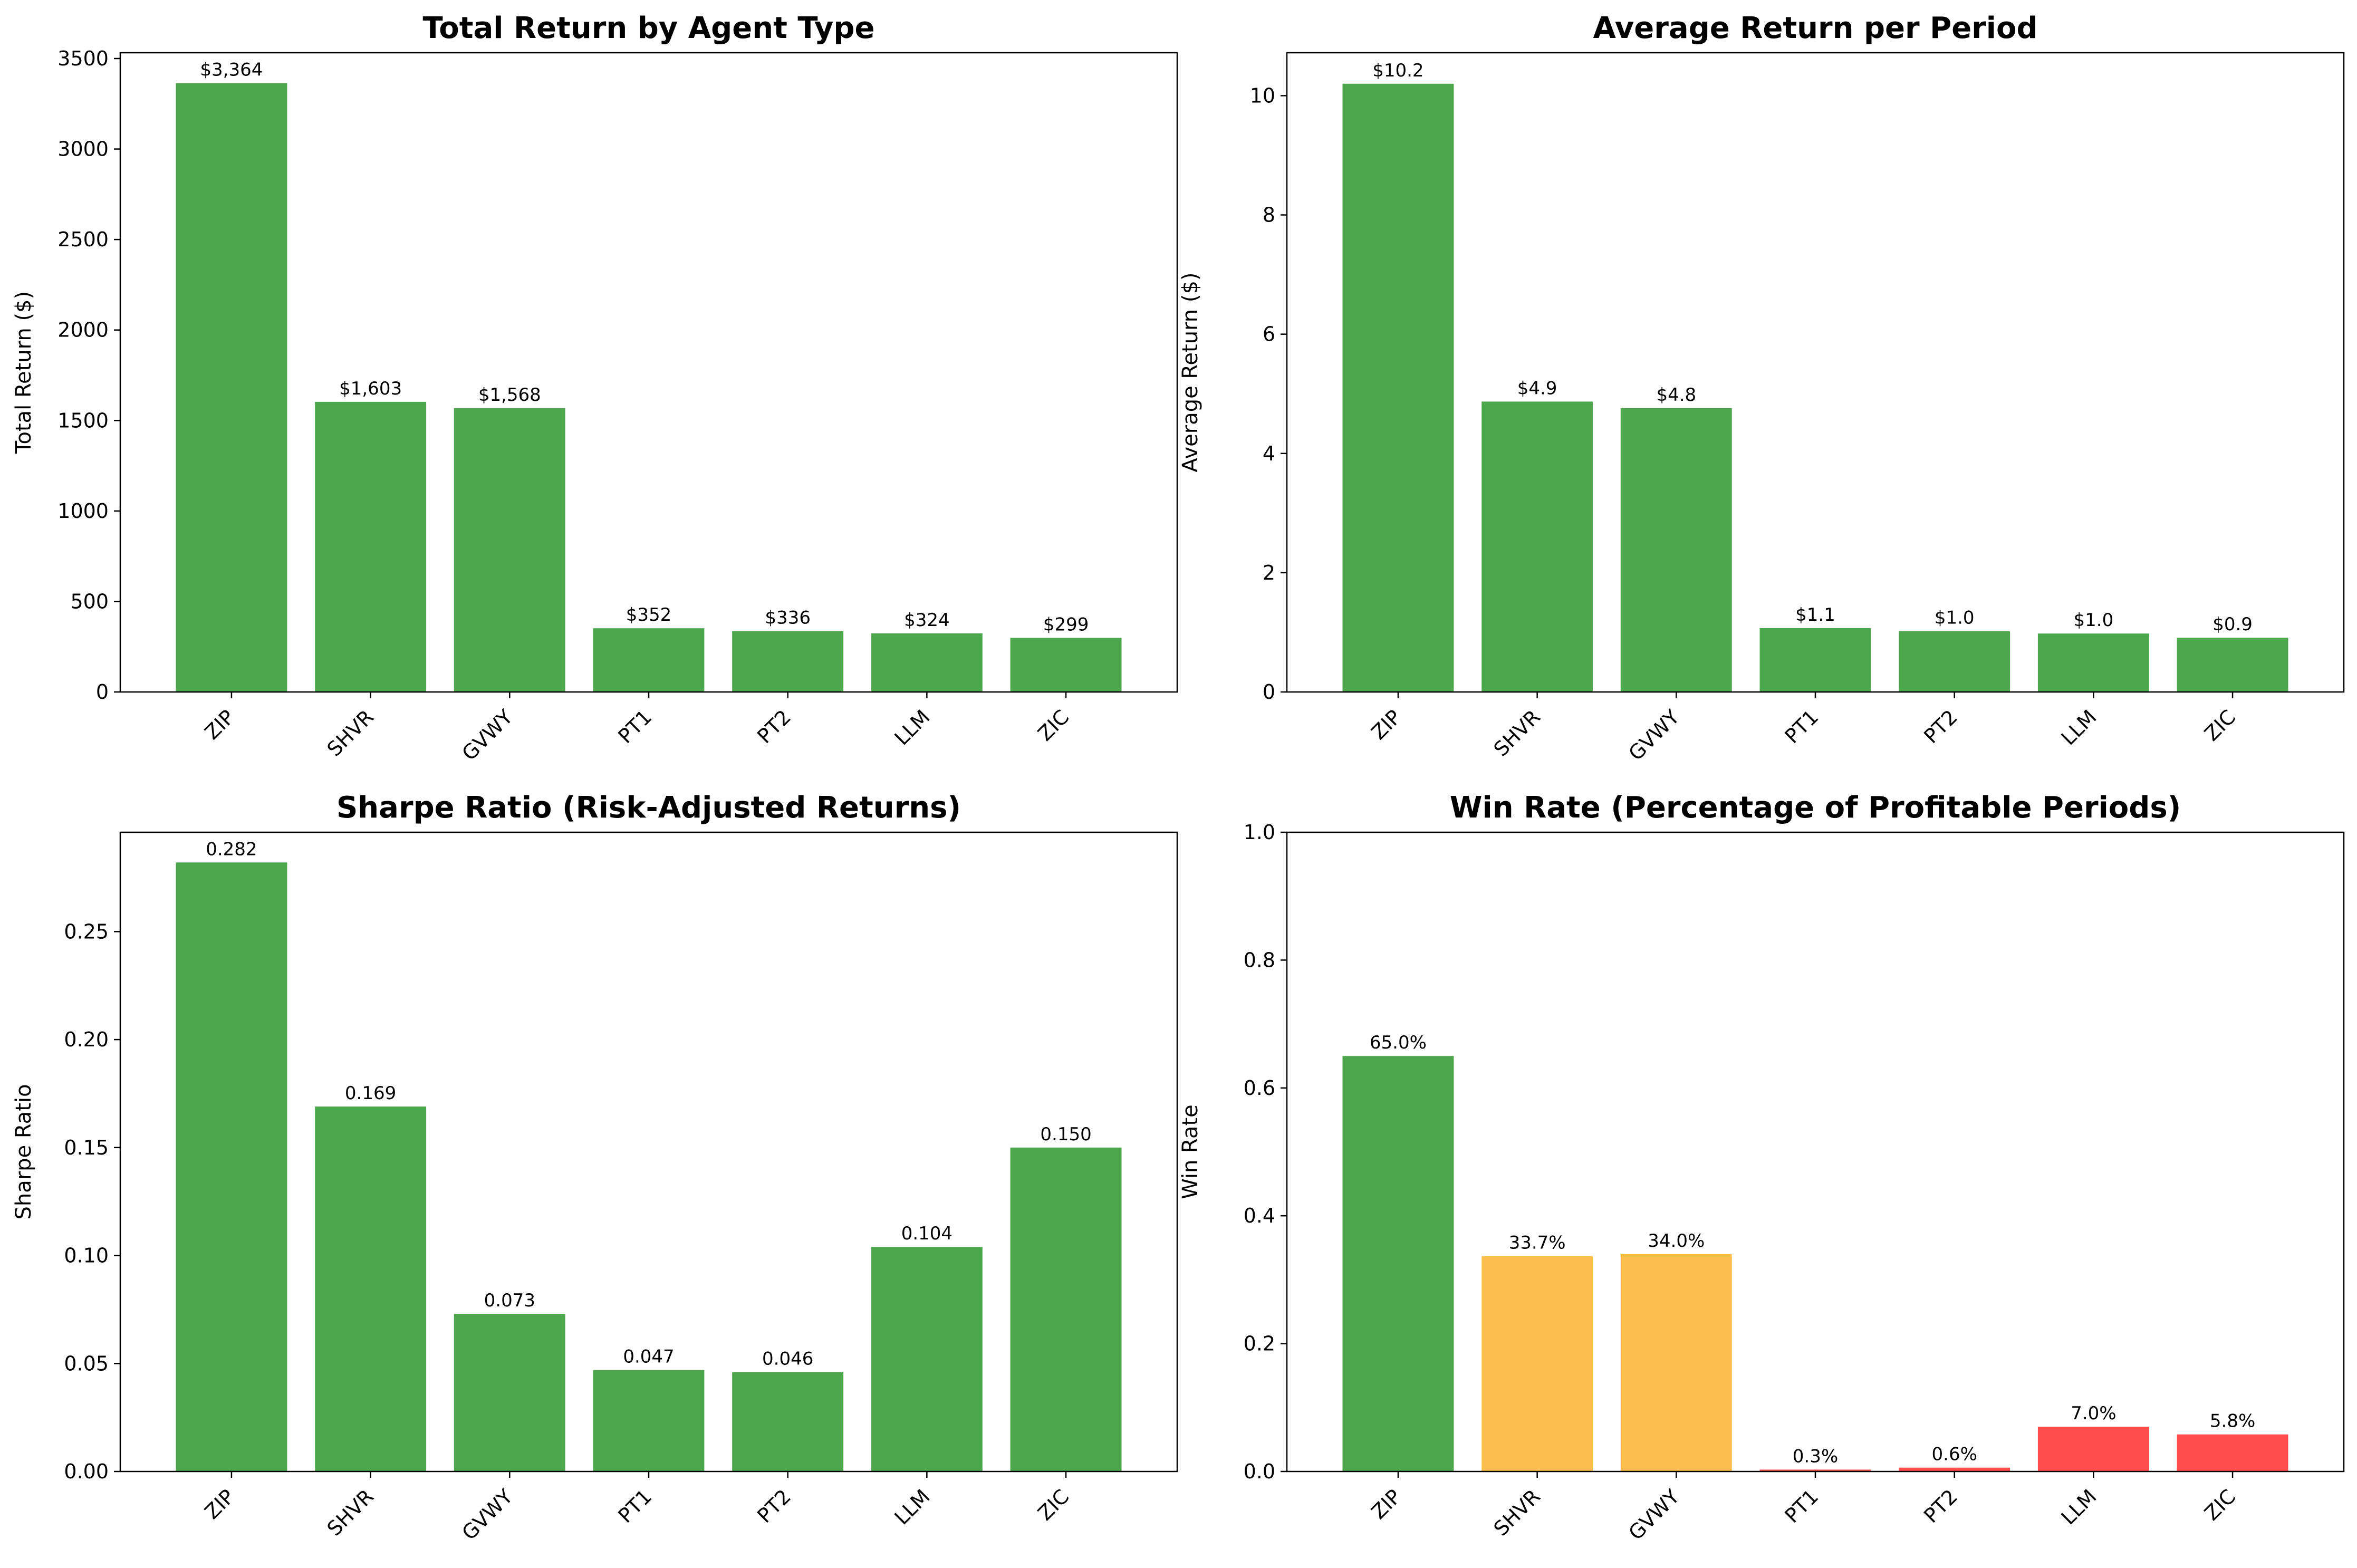  I want to click on bar-value-label: $1,603, so click(370, 389).